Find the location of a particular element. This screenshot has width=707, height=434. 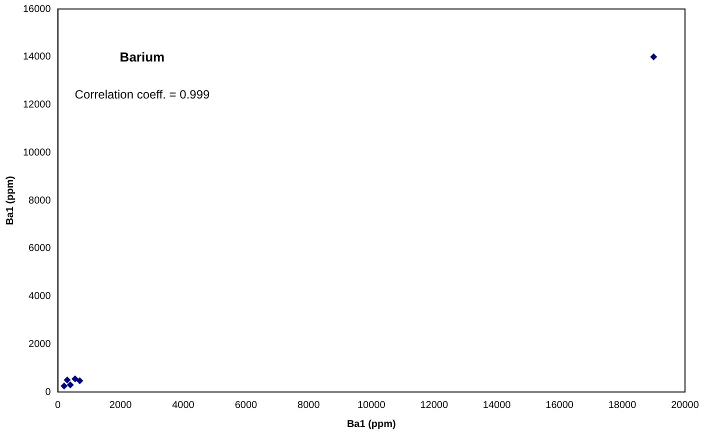

y-axis-title: Ba1 (ppm) is located at coordinates (10, 200).